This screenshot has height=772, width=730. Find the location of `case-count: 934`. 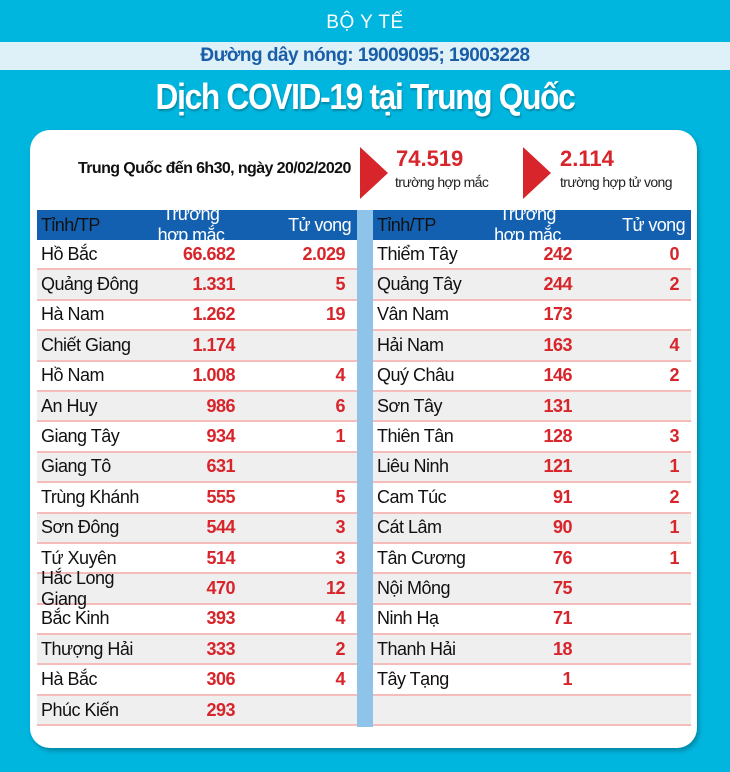

case-count: 934 is located at coordinates (220, 436).